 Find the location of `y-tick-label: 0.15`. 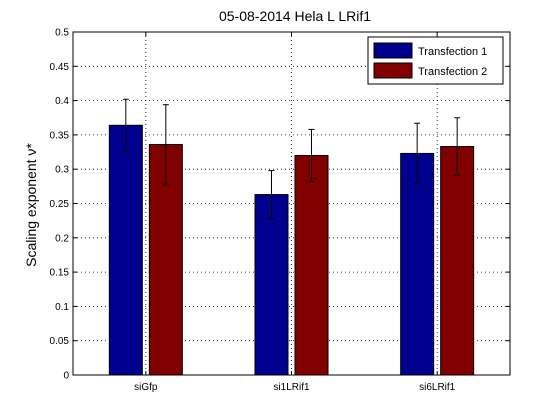

y-tick-label: 0.15 is located at coordinates (60, 273).